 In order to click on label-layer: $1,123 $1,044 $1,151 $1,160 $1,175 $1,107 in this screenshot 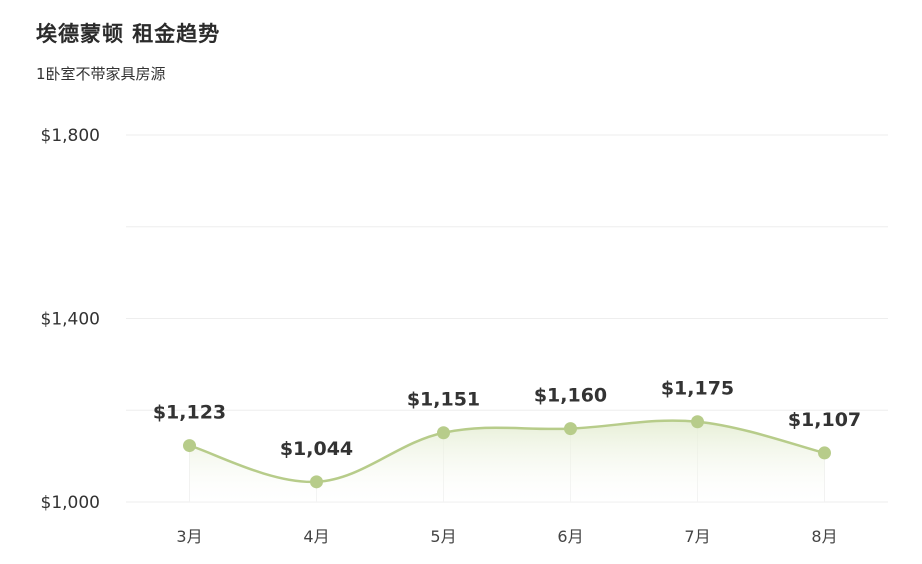, I will do `click(507, 419)`.